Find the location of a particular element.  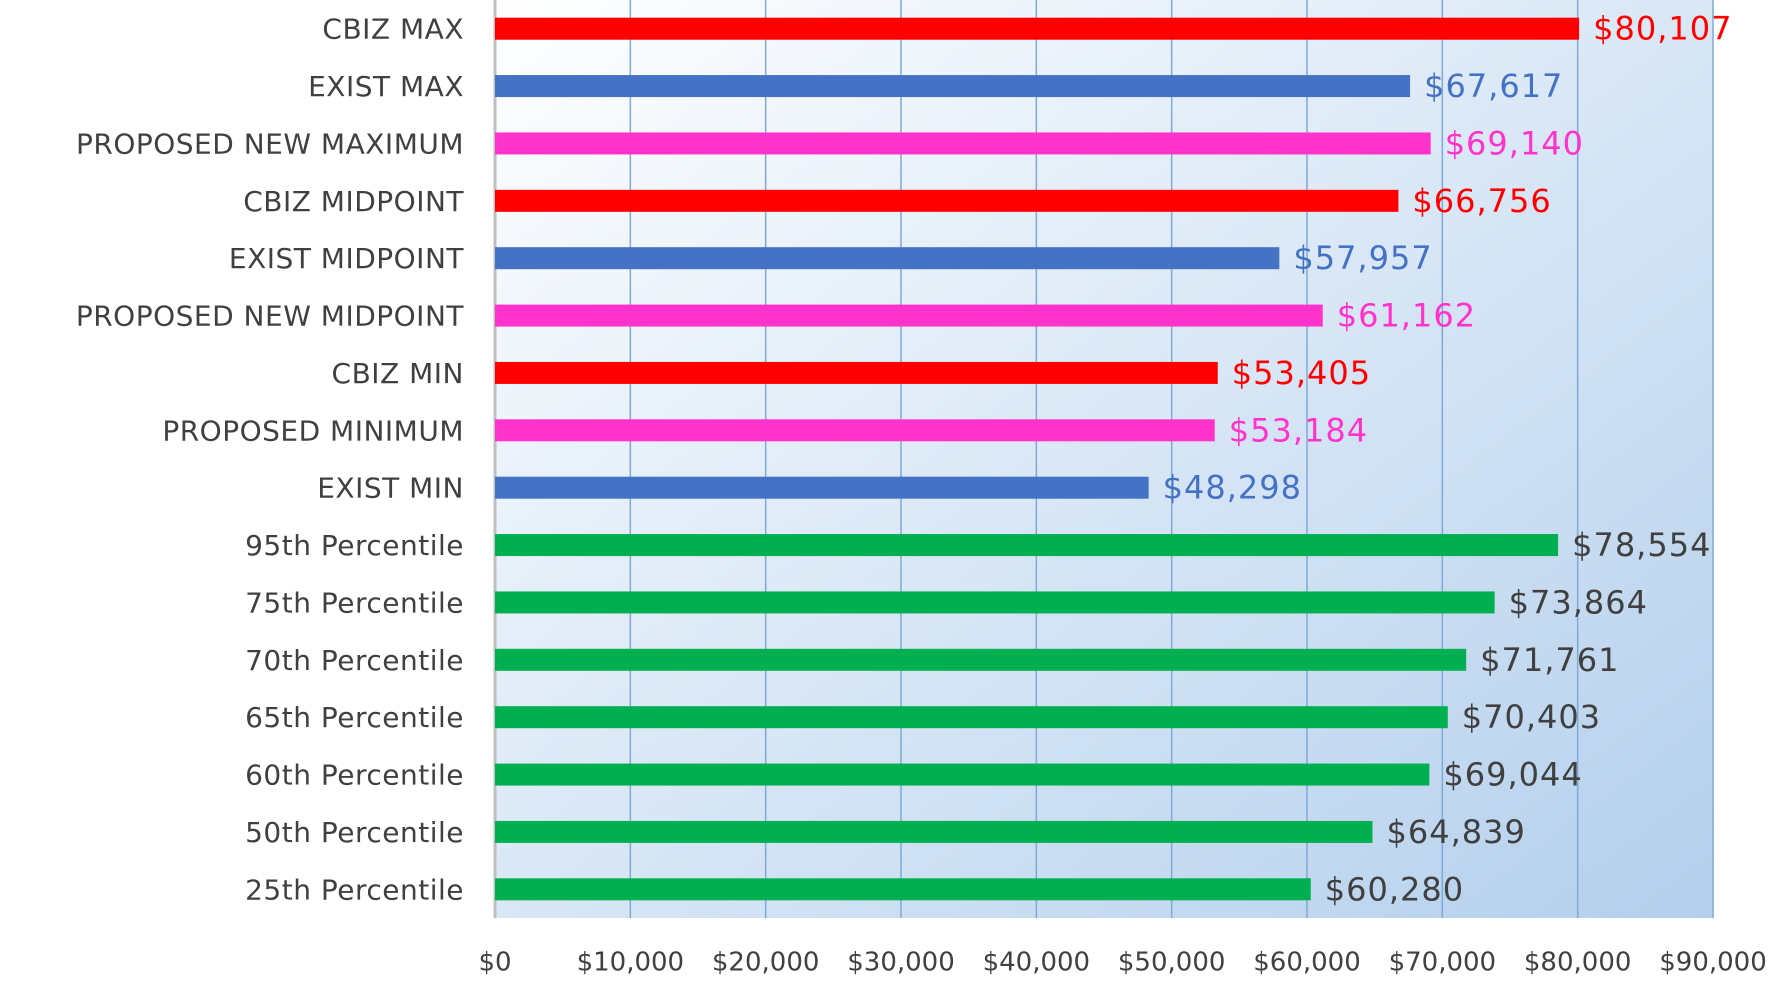

y-tick-label: CBIZ MAX is located at coordinates (393, 29).